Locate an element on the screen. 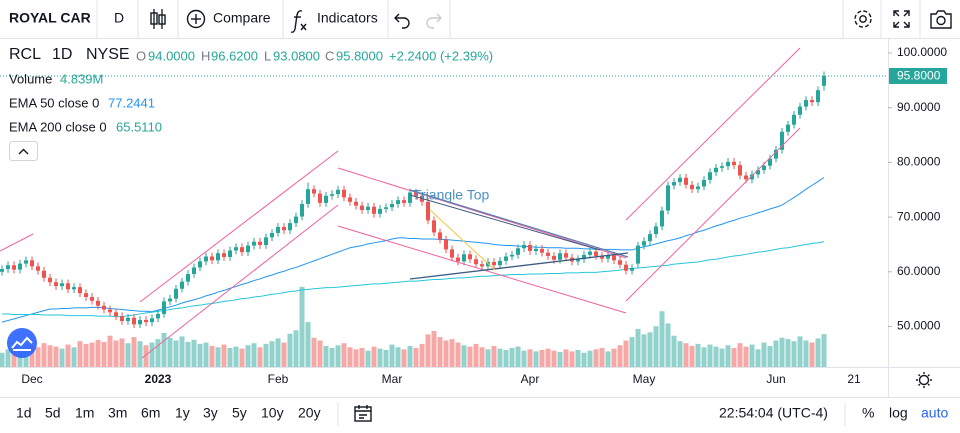  collapse-legend-button is located at coordinates (23, 151).